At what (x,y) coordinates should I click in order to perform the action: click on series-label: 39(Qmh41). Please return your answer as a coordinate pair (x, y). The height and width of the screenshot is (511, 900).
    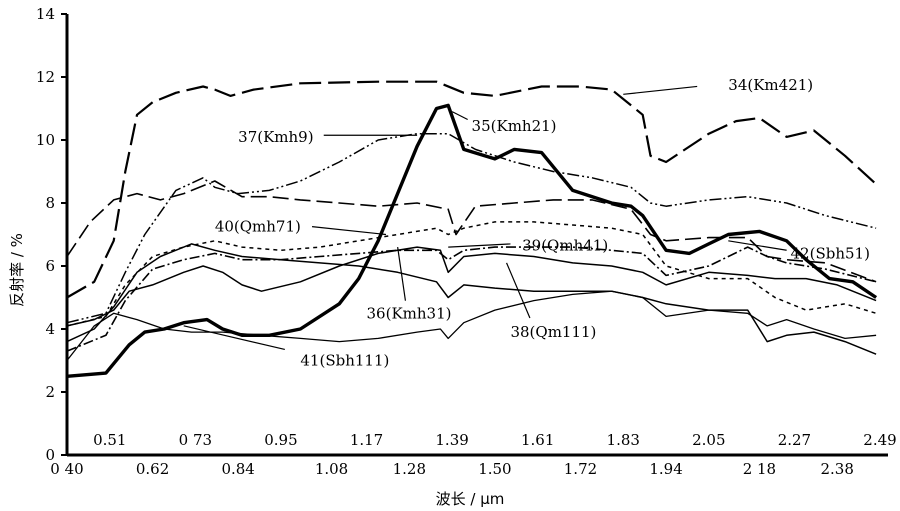
    Looking at the image, I should click on (565, 246).